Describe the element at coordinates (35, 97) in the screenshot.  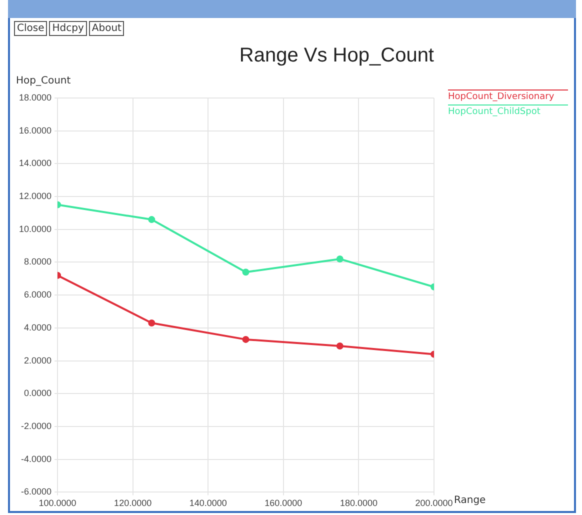
I see `y-tick-label: 18.0000` at that location.